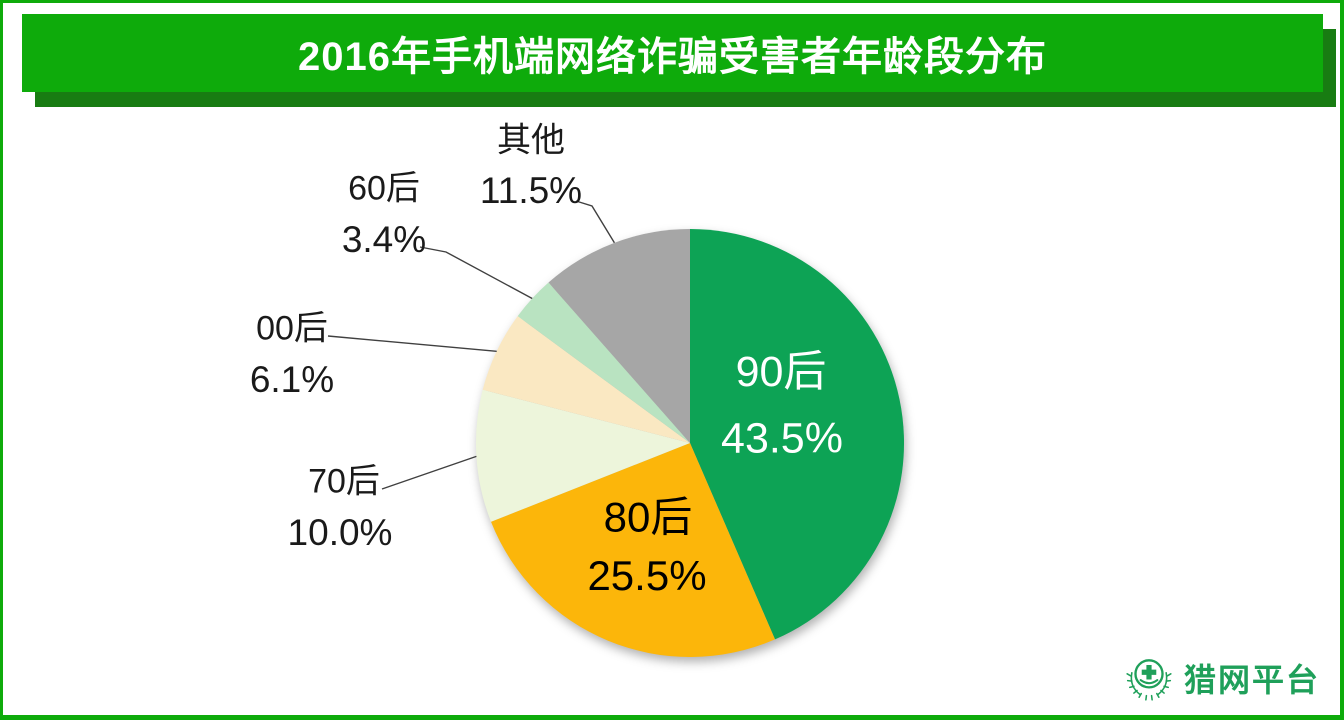 This screenshot has width=1344, height=720. What do you see at coordinates (586, 379) in the screenshot?
I see `pie-slice-post-00s` at bounding box center [586, 379].